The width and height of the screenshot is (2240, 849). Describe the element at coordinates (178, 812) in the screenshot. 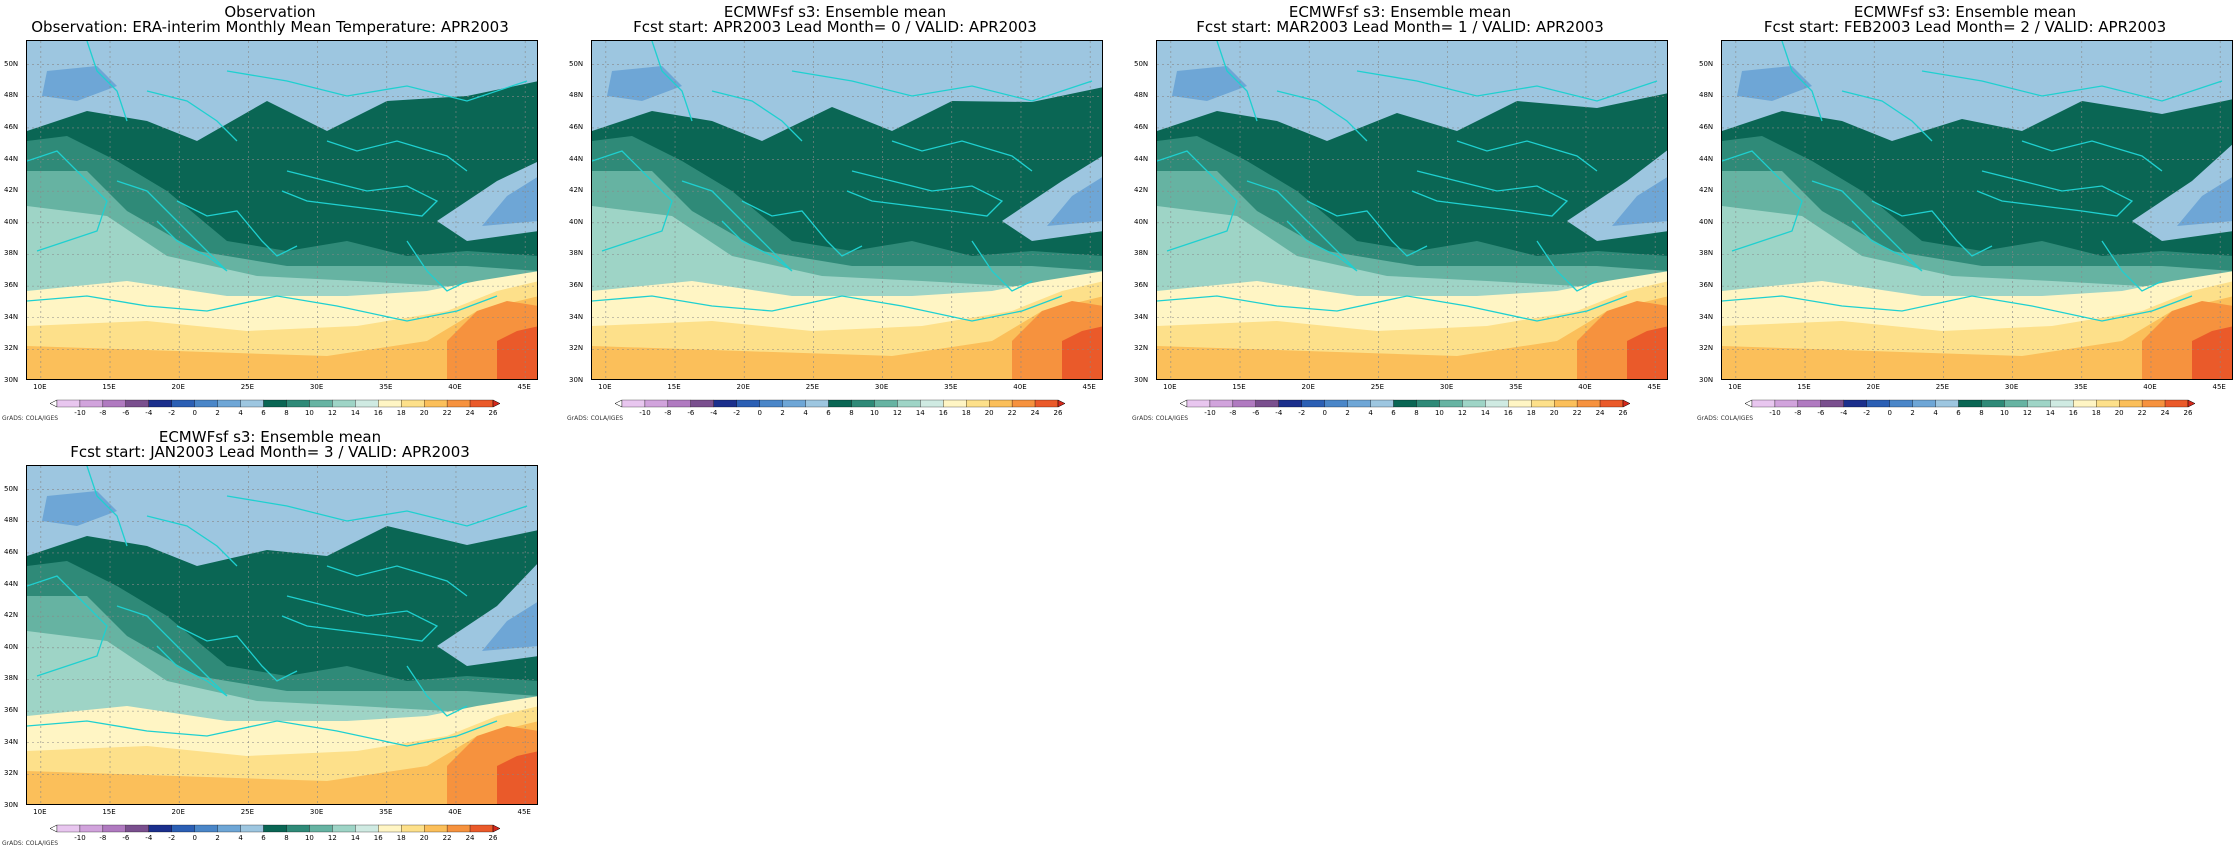

I see `x-tick-label: 20E` at that location.